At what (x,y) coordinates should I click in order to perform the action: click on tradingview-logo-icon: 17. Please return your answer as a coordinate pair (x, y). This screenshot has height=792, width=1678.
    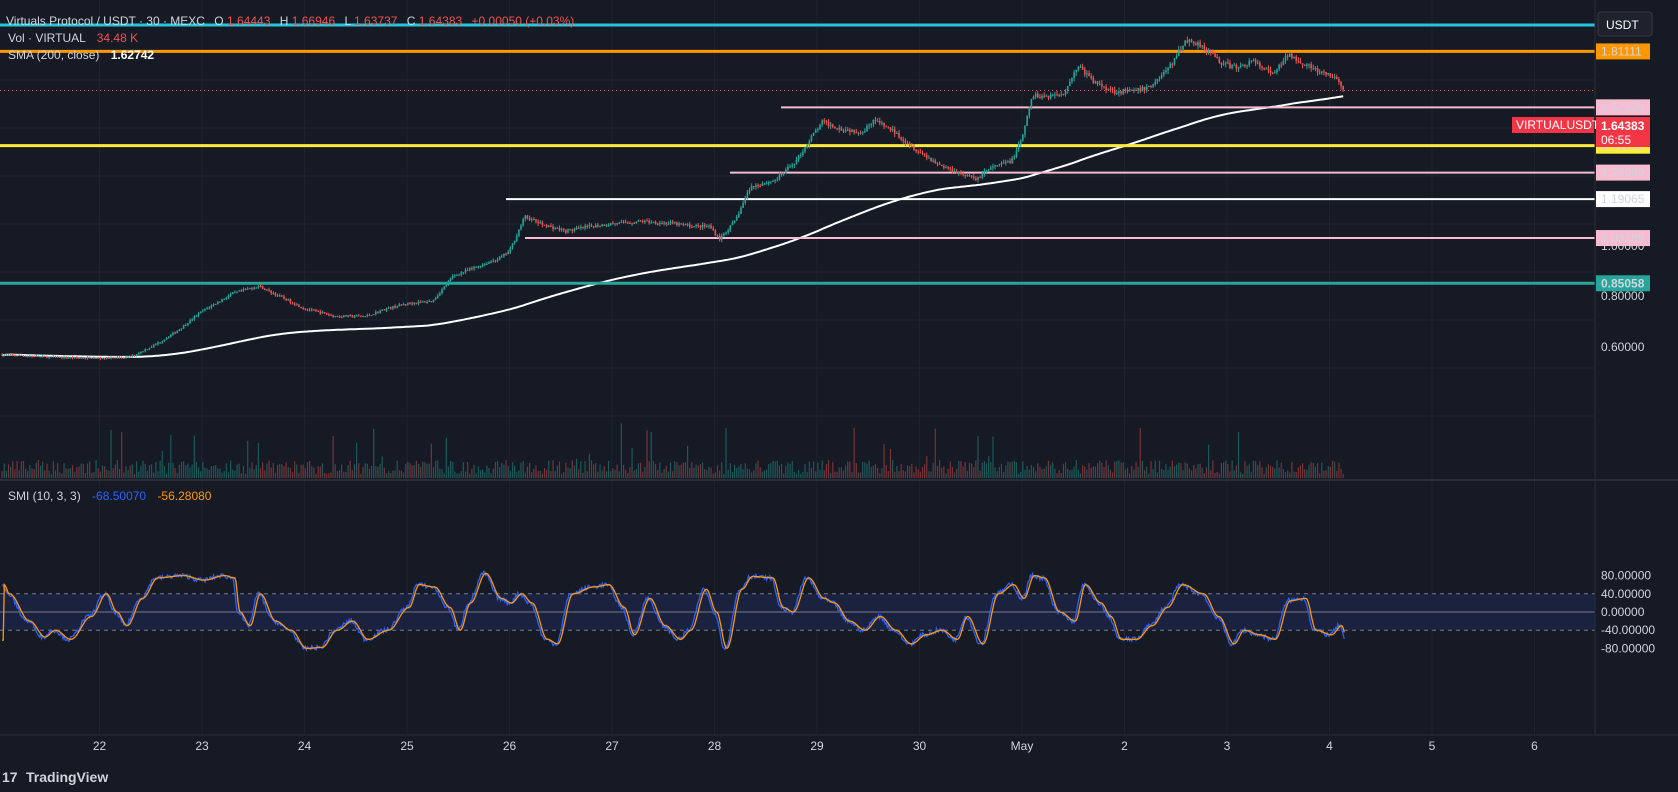
    Looking at the image, I should click on (10, 777).